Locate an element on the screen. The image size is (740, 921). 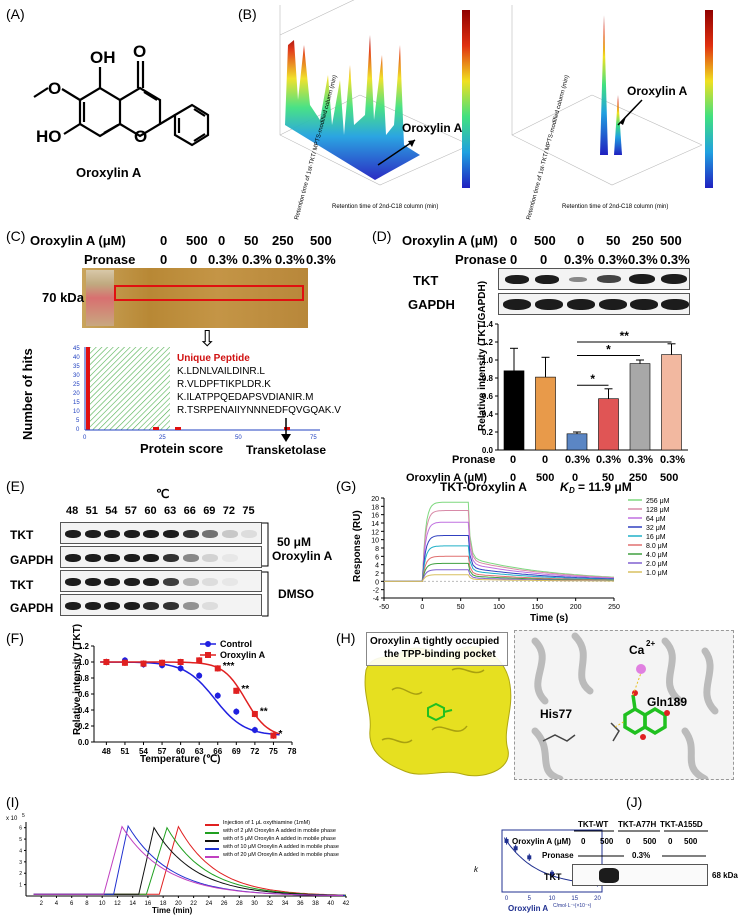
i-xtick-label: 42 is located at coordinates (346, 904).